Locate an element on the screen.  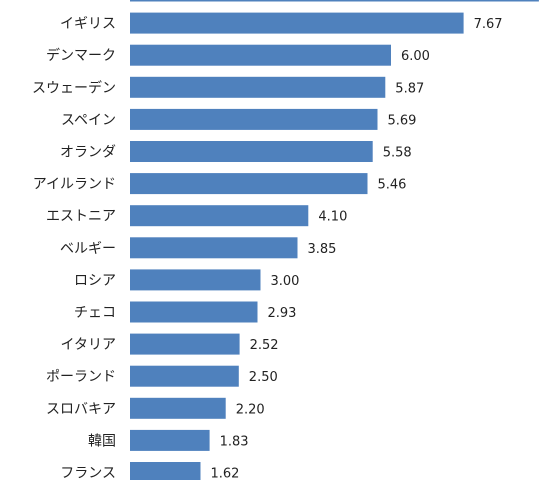
category-label: チェコ is located at coordinates (95, 313).